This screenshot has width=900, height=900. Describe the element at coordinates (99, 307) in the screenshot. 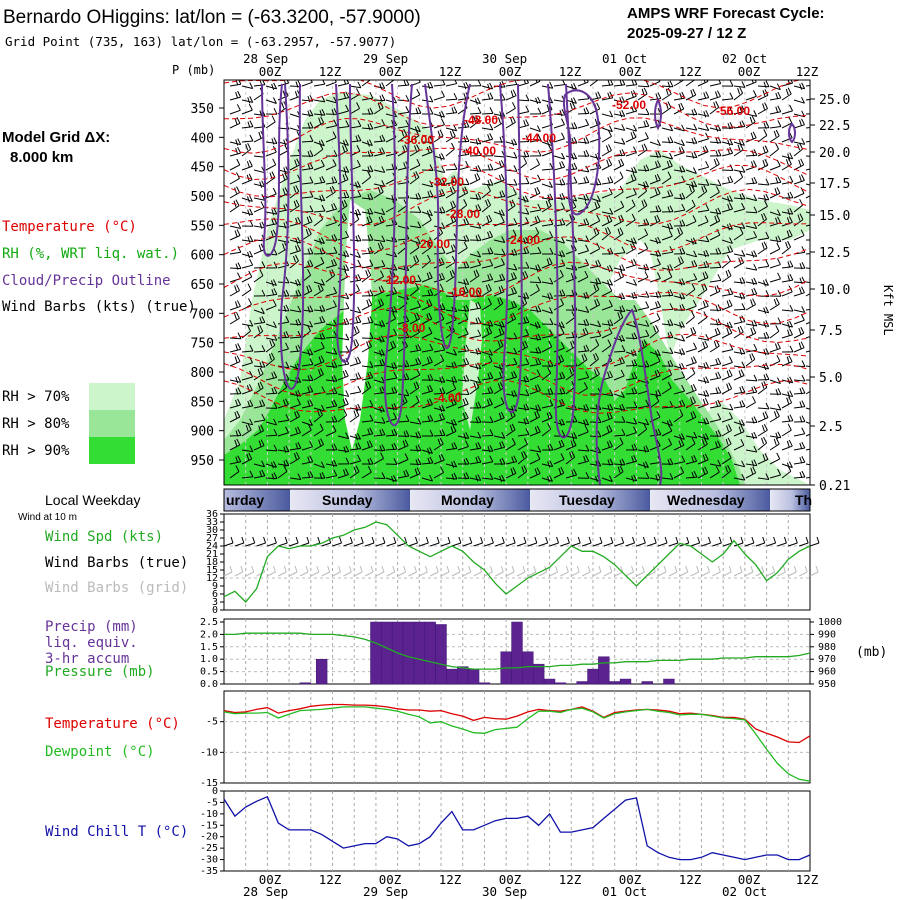

I see `legend-wind-barbs: Wind Barbs (kts) (true)` at that location.